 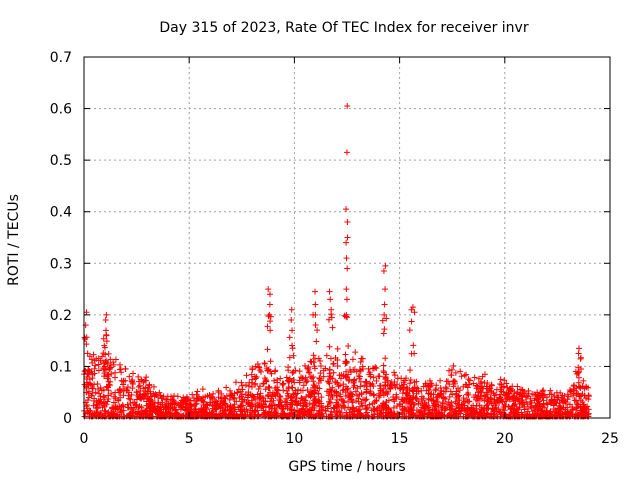 I want to click on y-tick-label: 0.3, so click(x=61, y=264).